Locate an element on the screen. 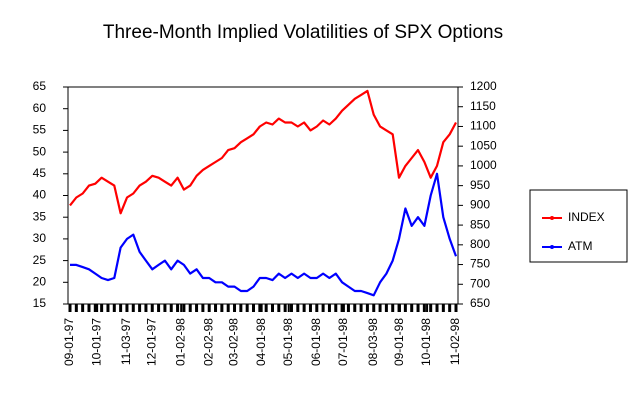 The height and width of the screenshot is (408, 631). y-tick-label: 35 is located at coordinates (40, 216).